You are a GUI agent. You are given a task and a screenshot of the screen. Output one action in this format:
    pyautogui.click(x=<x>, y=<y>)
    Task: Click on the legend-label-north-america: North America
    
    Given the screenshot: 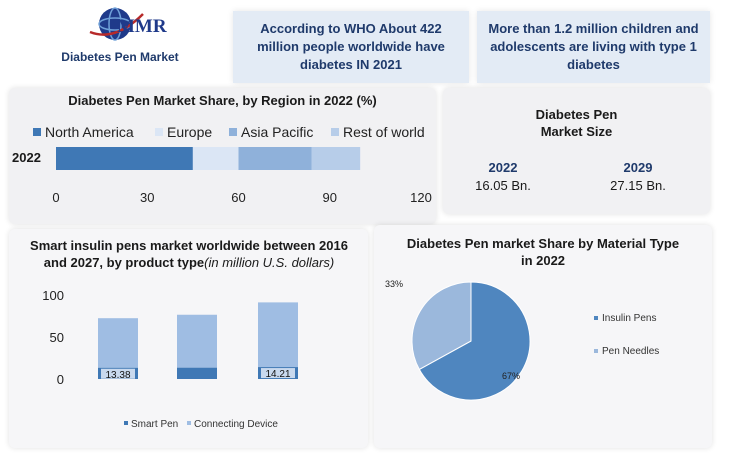 What is the action you would take?
    pyautogui.click(x=89, y=132)
    